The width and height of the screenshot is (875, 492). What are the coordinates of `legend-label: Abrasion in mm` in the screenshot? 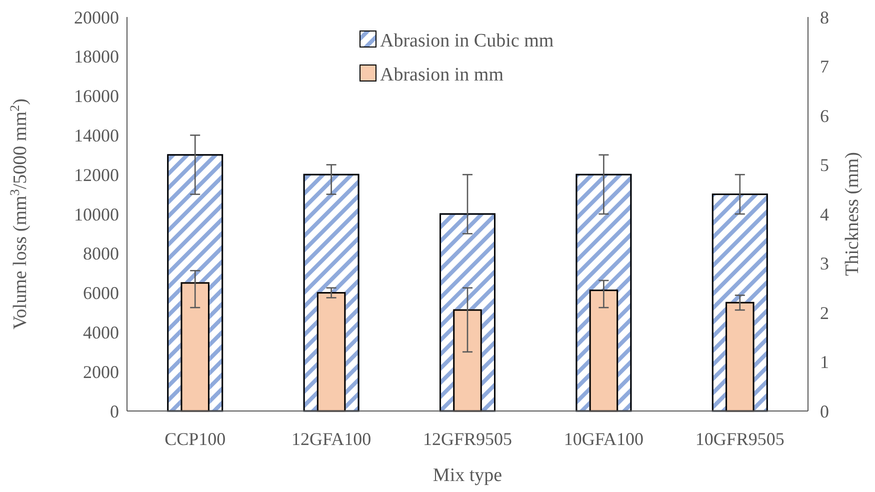 It's located at (442, 75).